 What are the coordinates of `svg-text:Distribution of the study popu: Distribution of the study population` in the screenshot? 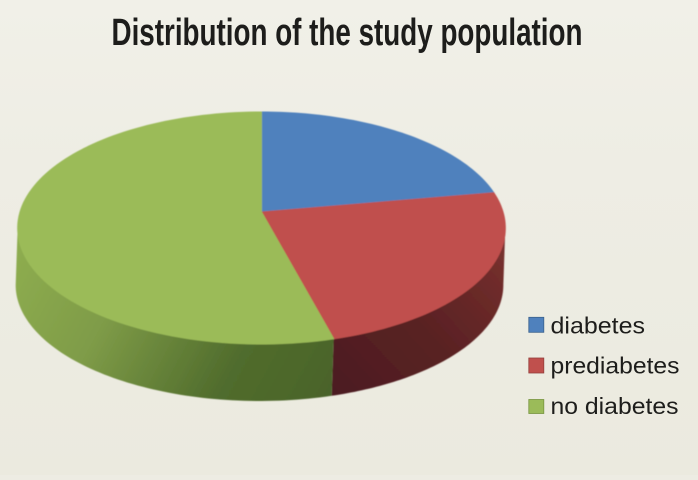 It's located at (347, 33).